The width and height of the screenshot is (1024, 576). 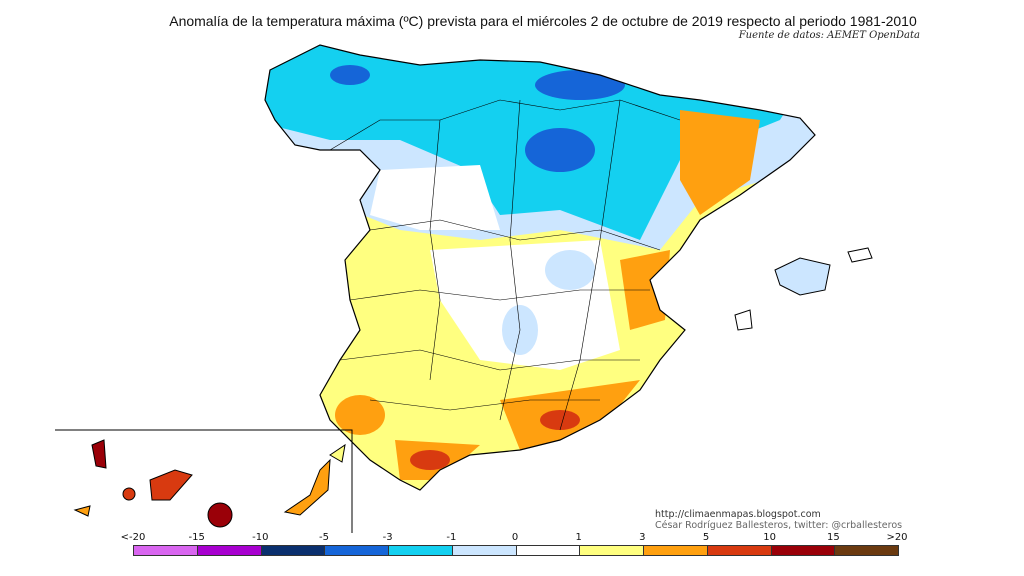 I want to click on canary-islands-inset, so click(x=204, y=481).